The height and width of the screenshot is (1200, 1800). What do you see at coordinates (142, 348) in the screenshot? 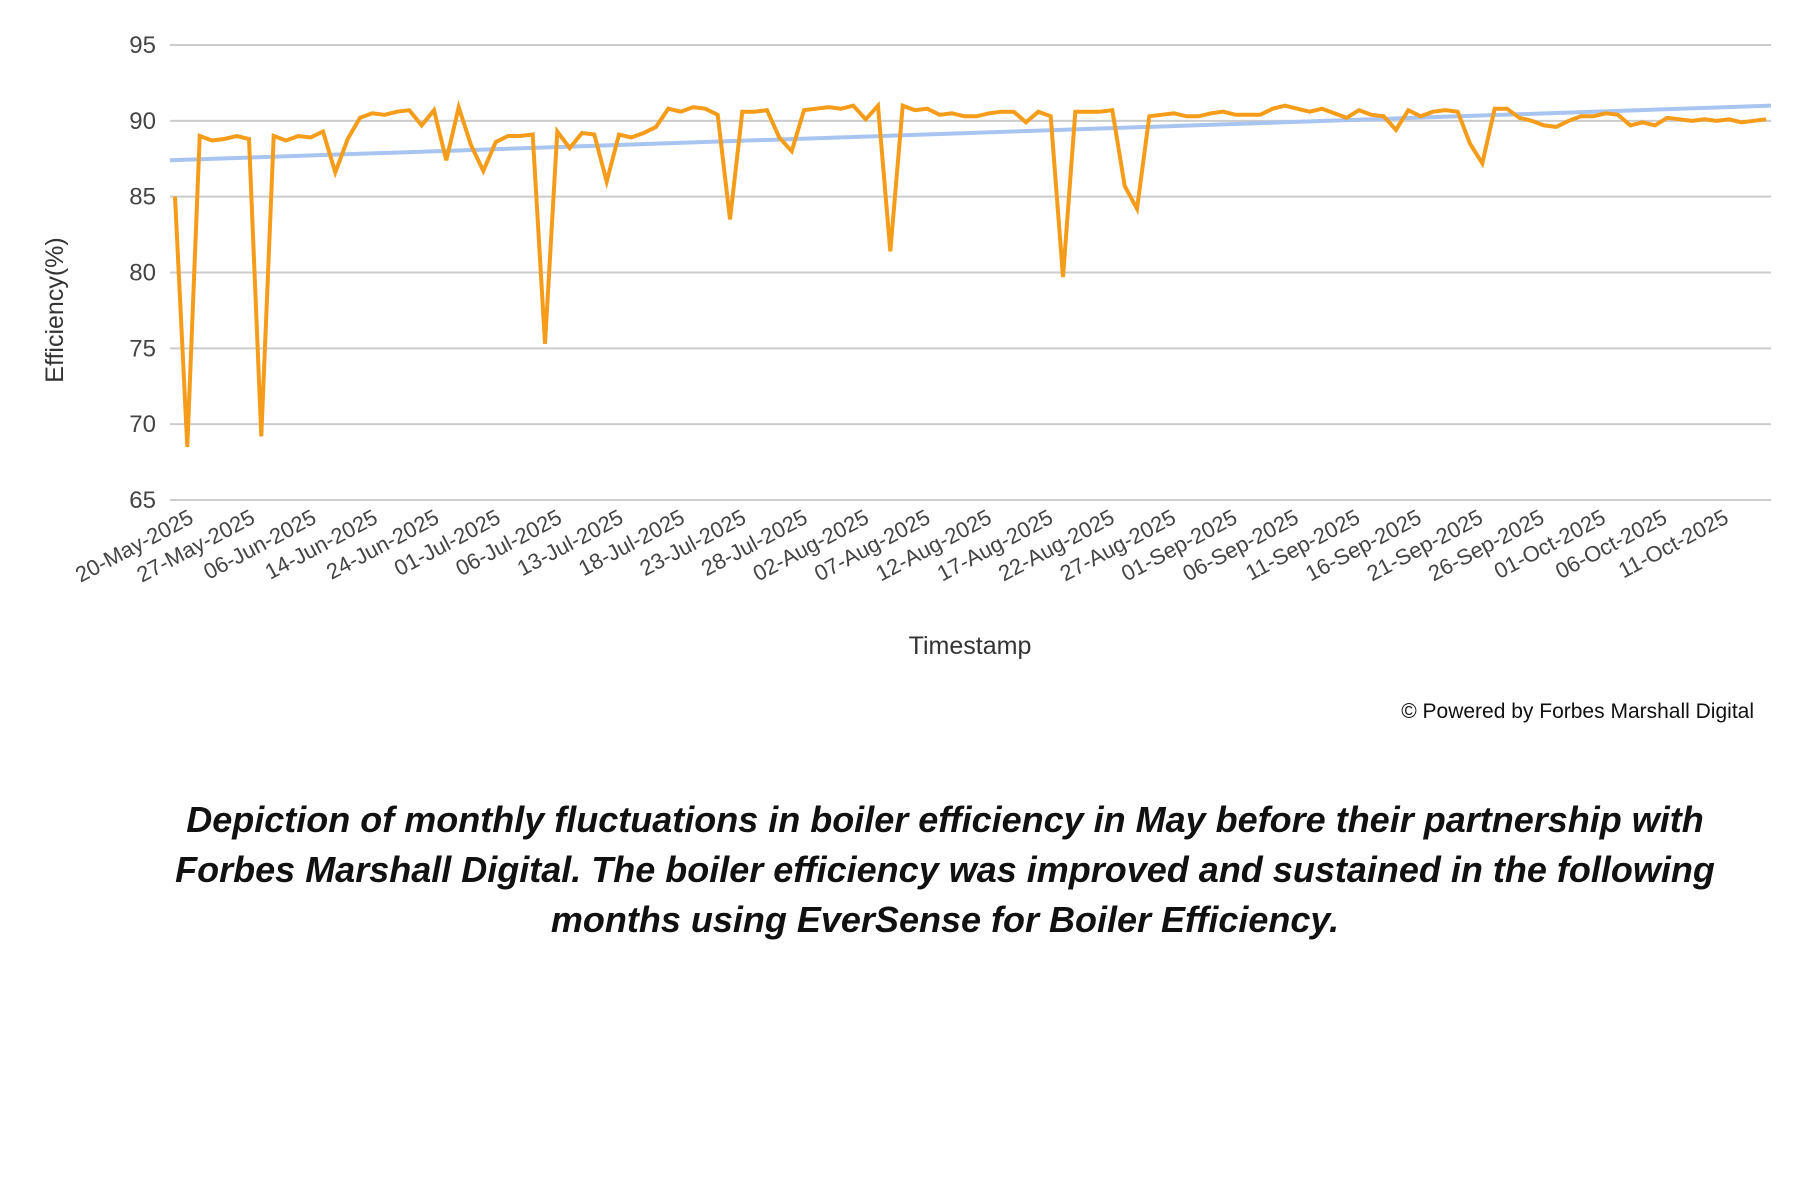
I see `y-tick-label: 75` at bounding box center [142, 348].